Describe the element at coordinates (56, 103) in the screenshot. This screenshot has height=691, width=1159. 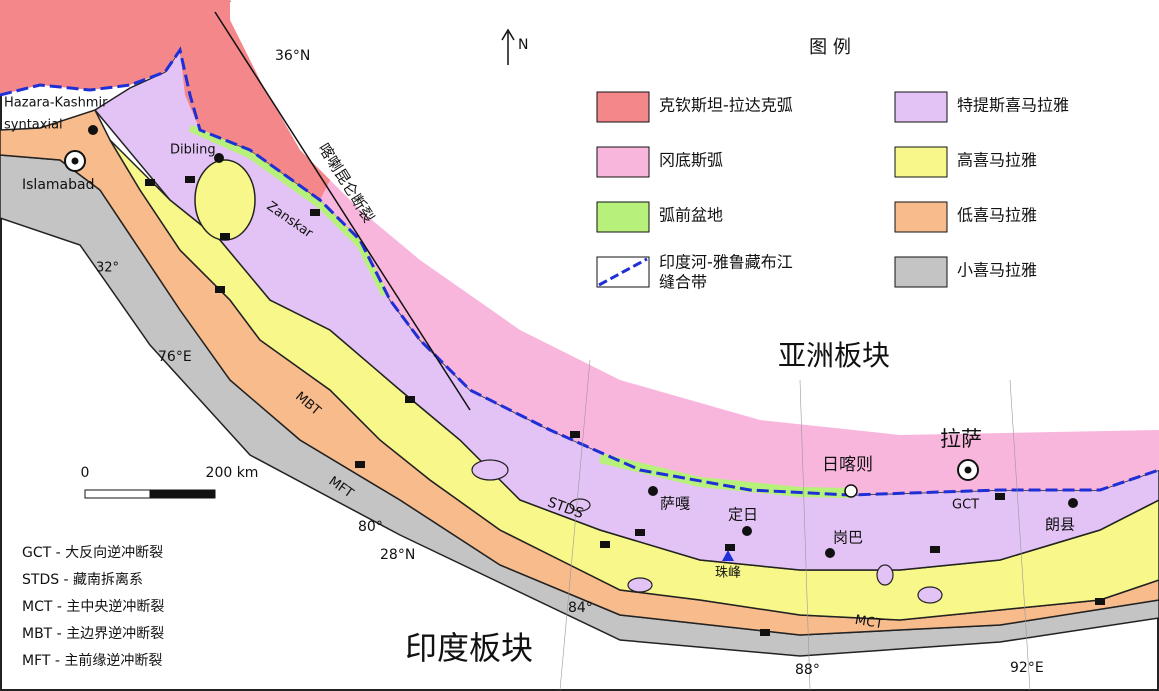
I see `map-label: Hazara-Kashmir` at that location.